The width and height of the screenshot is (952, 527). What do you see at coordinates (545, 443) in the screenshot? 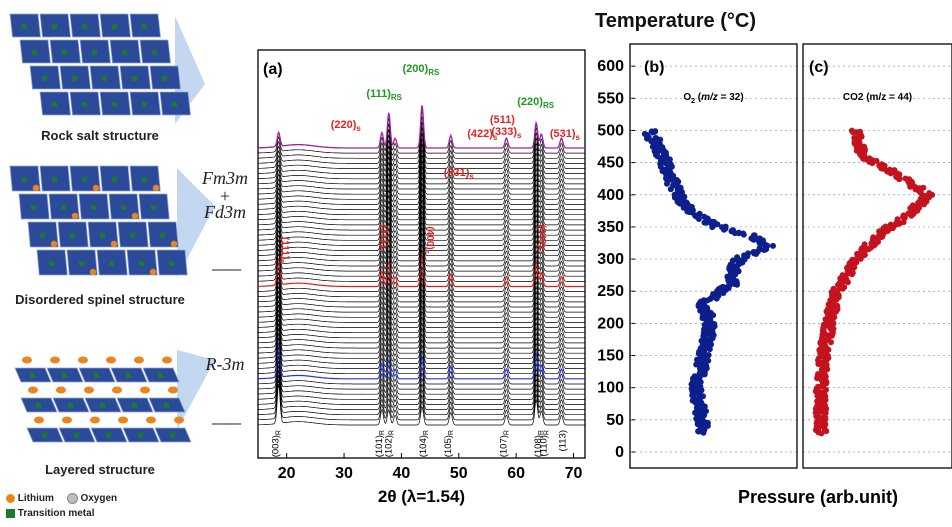
I see `layered-peak-label: (110)R` at bounding box center [545, 443].